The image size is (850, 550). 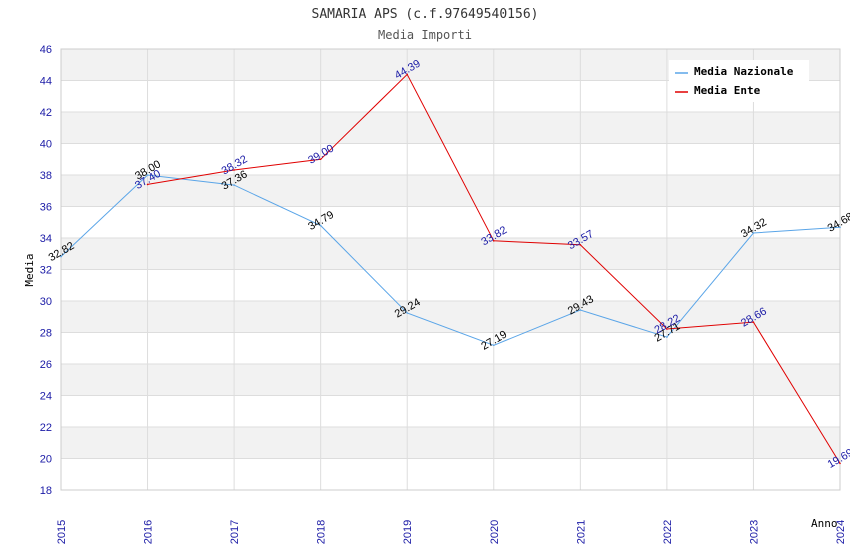 I want to click on x-tick-label: 2023, so click(x=754, y=532).